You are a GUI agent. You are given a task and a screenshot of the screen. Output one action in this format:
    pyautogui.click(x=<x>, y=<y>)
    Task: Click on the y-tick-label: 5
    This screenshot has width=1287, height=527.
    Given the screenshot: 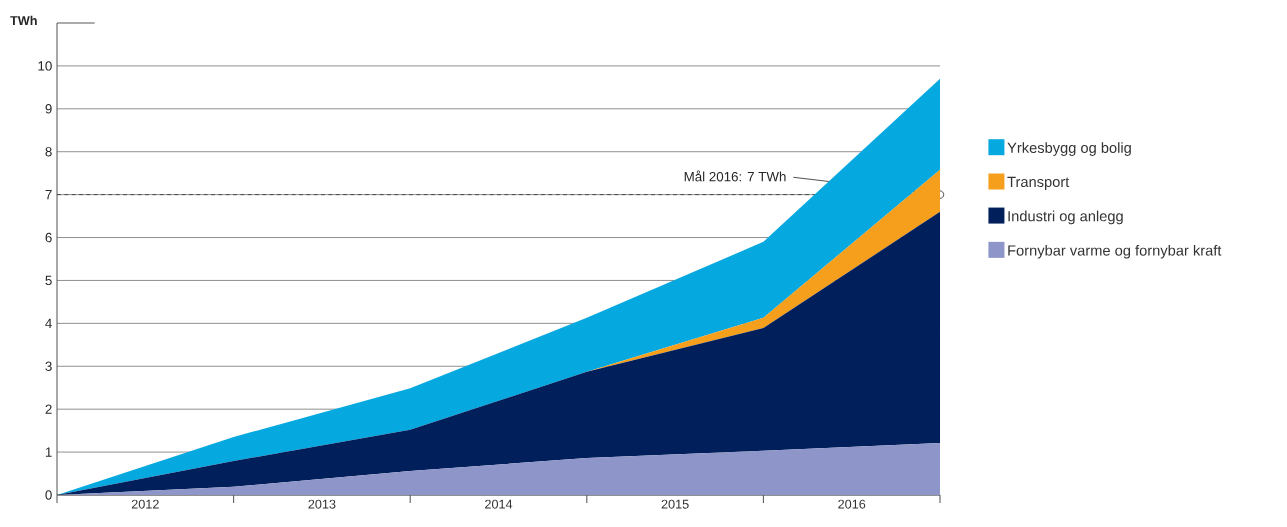 What is the action you would take?
    pyautogui.click(x=48, y=280)
    